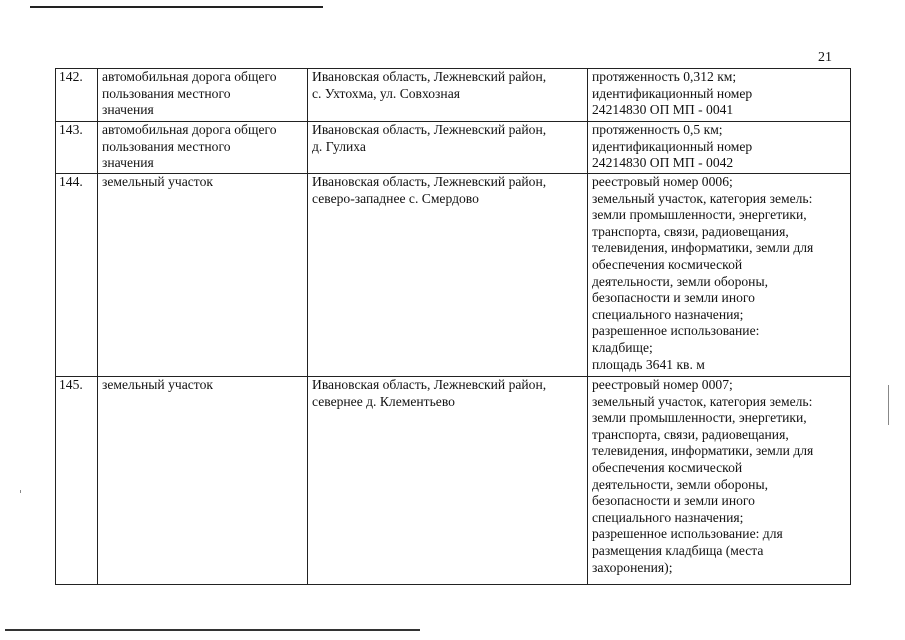 This screenshot has width=905, height=640. I want to click on object-description-line: реестровый номер 0006;, so click(662, 181).